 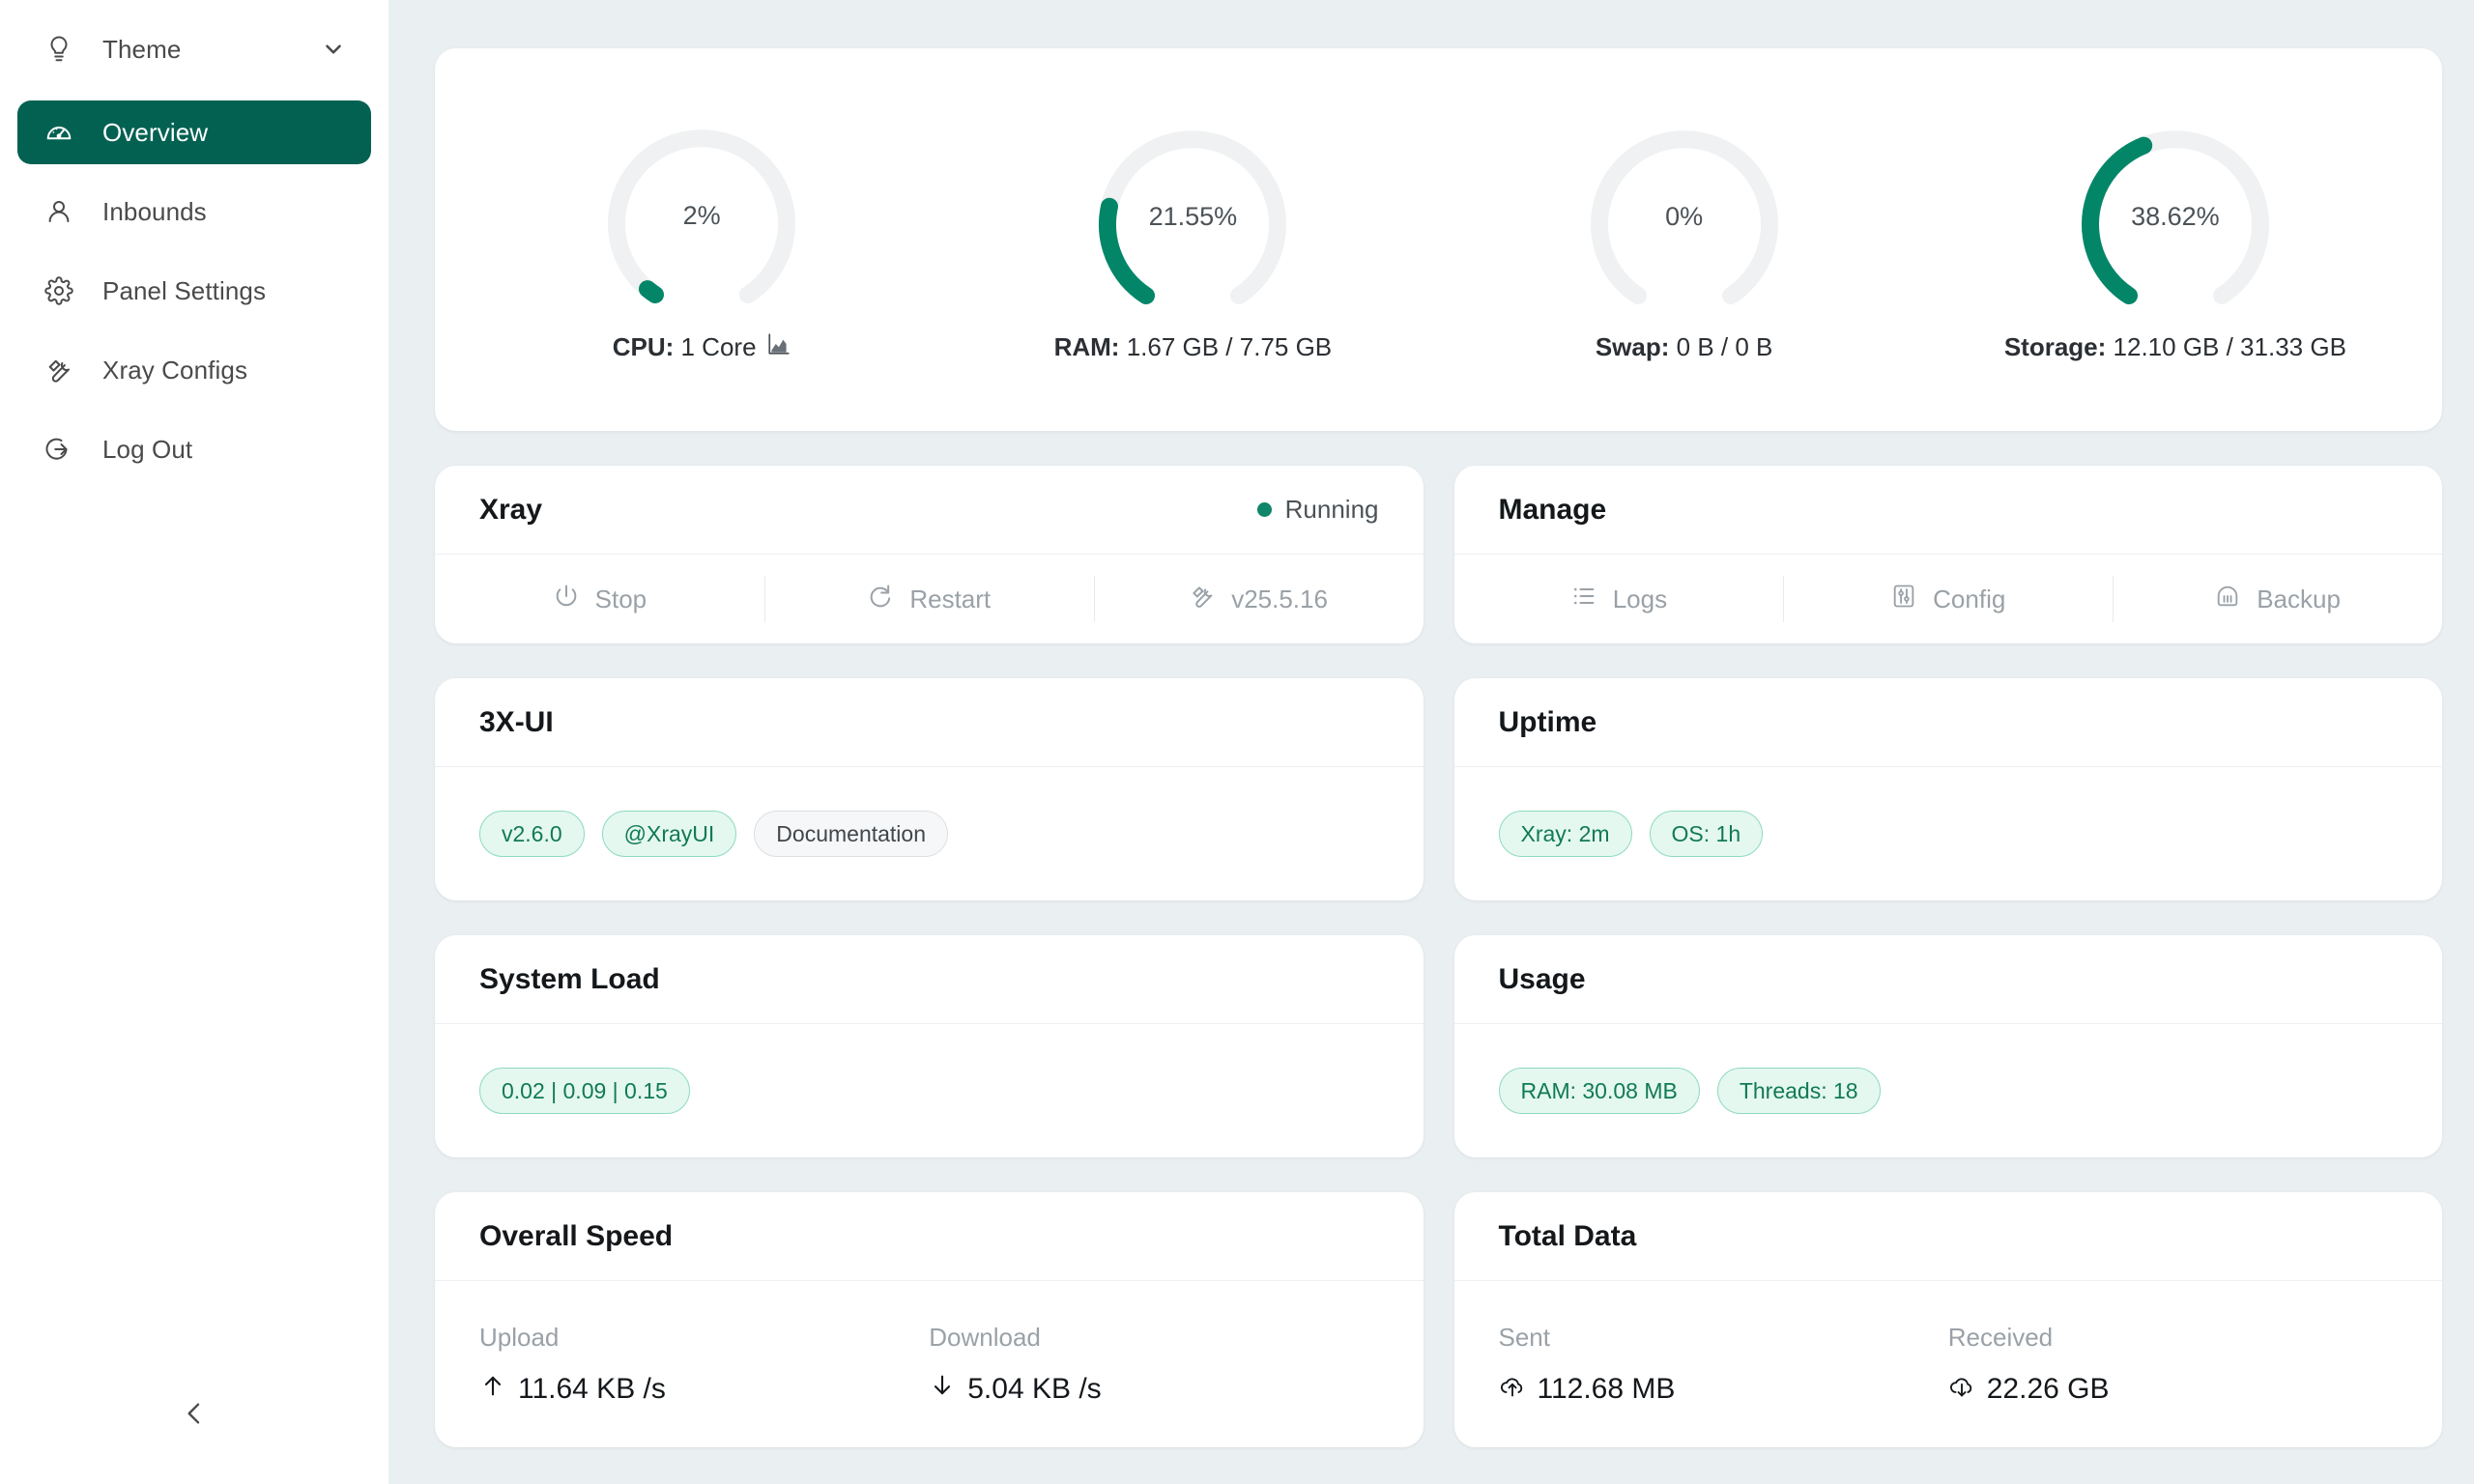 I want to click on sent-value: 112.68 MB, so click(x=1607, y=1388).